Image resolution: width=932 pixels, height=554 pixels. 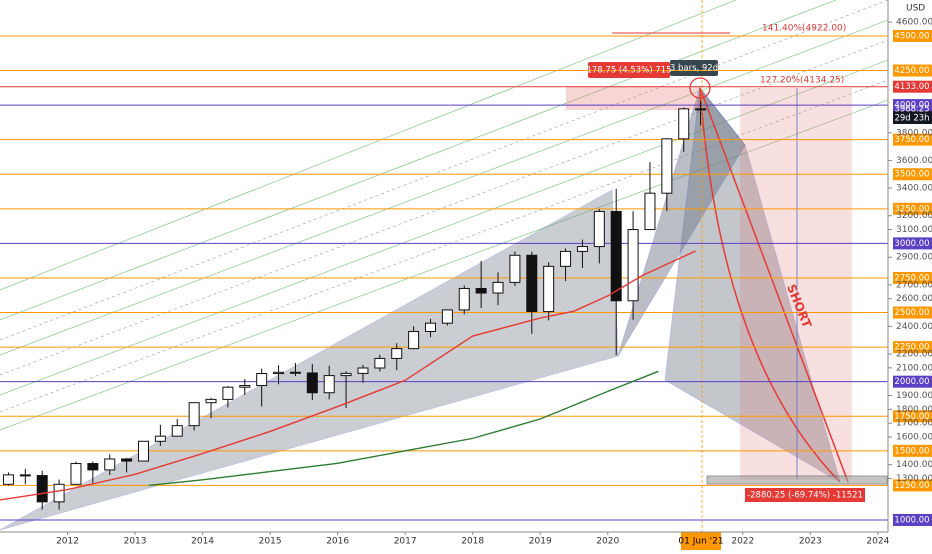 I want to click on y-tick-label: 2900.00, so click(x=914, y=258).